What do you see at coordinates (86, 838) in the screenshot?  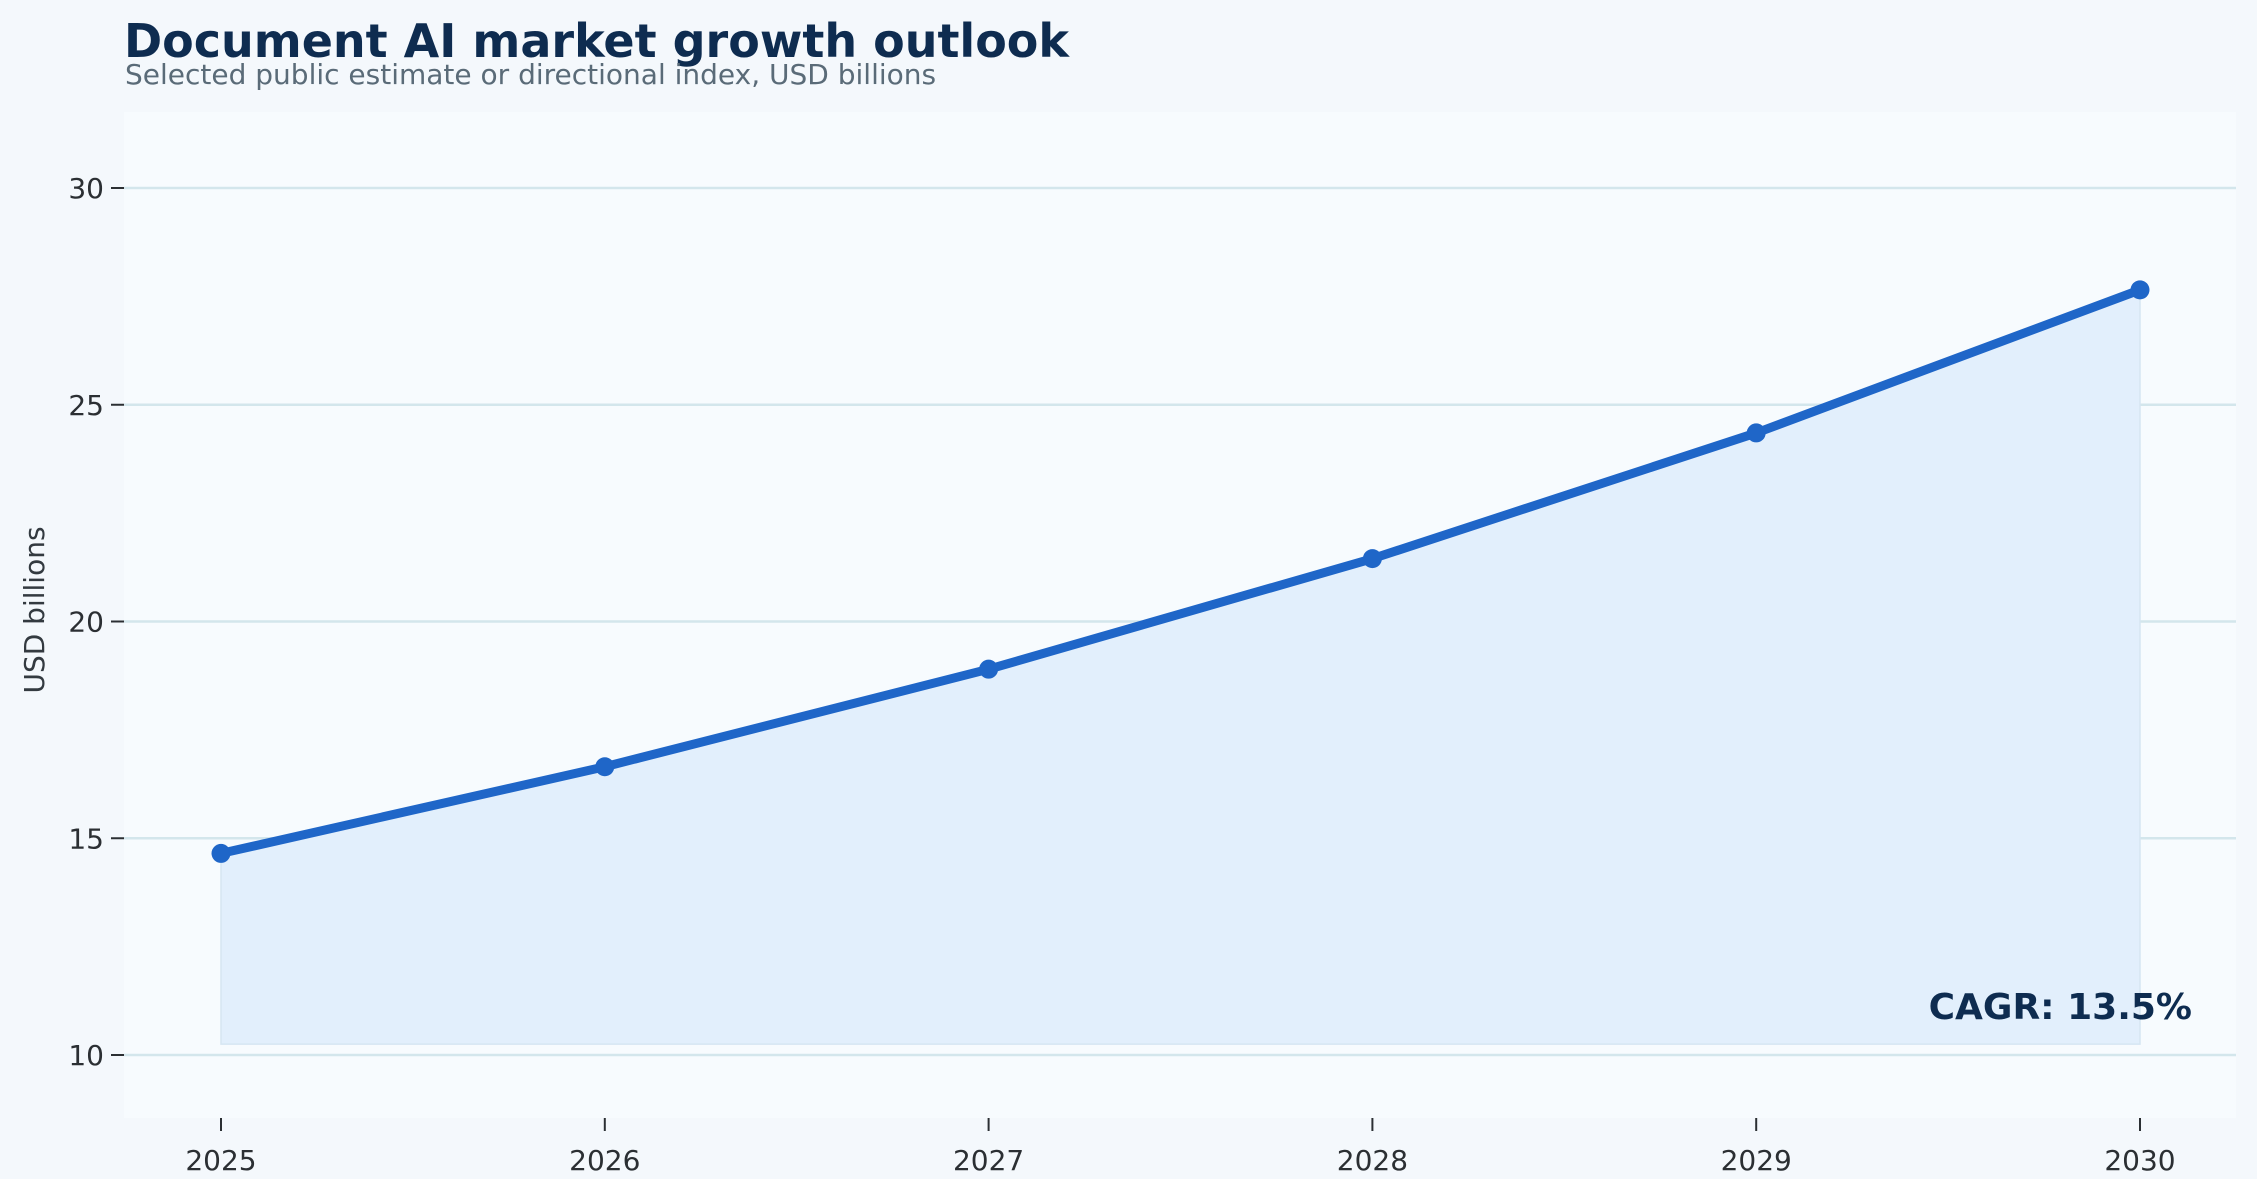 I see `y-tick-label: 15` at bounding box center [86, 838].